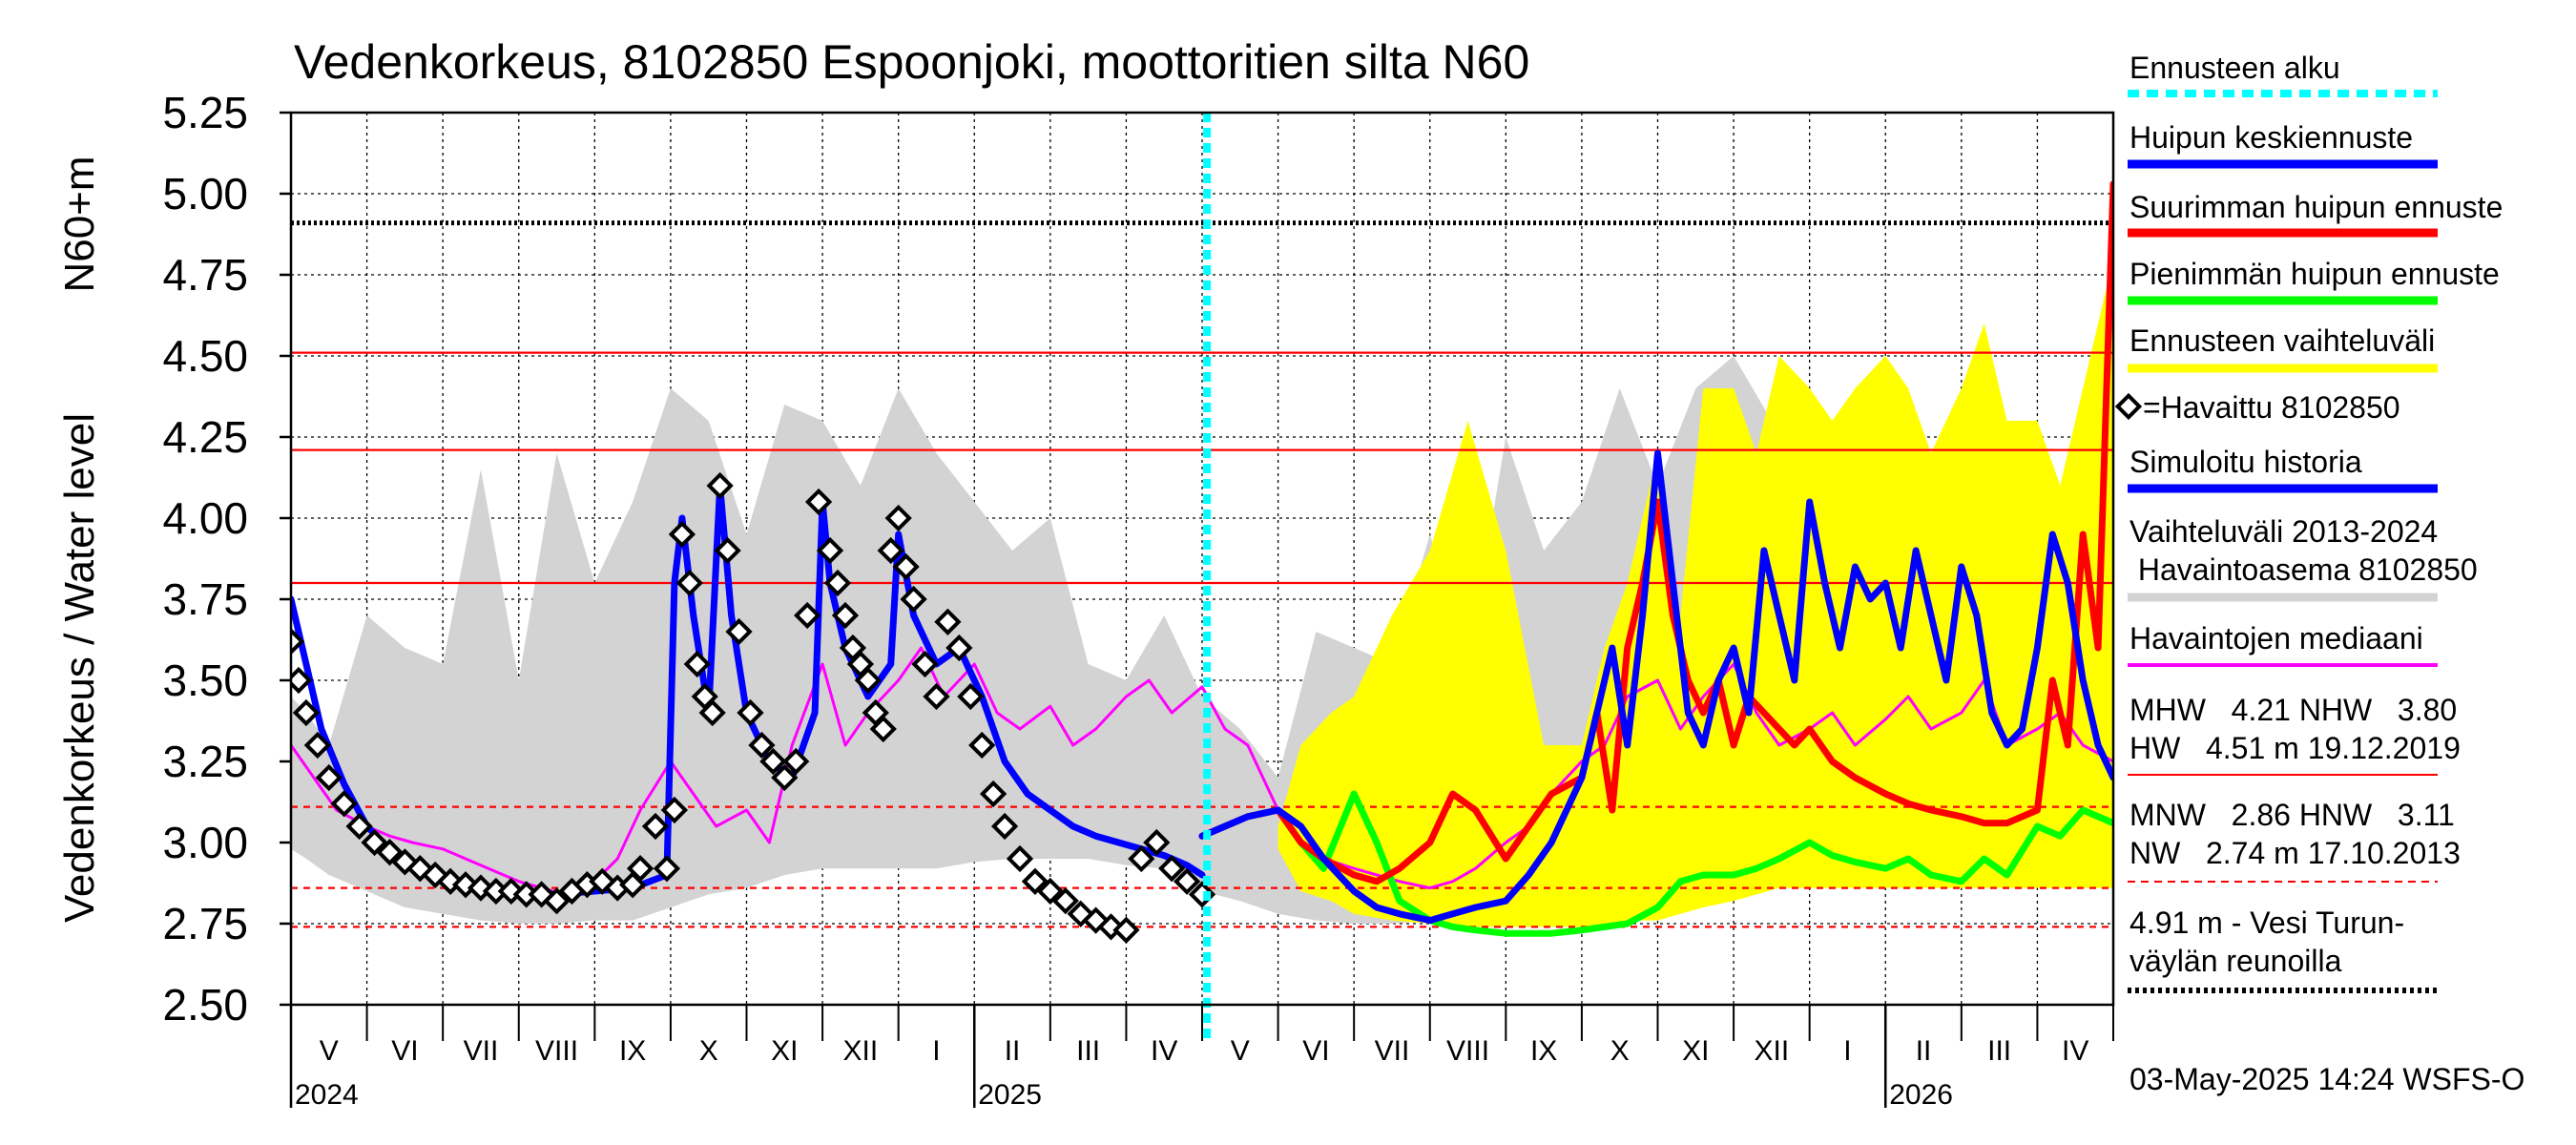 This screenshot has height=1145, width=2576. Describe the element at coordinates (2326, 1079) in the screenshot. I see `timestamp: 03-May-2025 14:24 WSFS-O` at that location.